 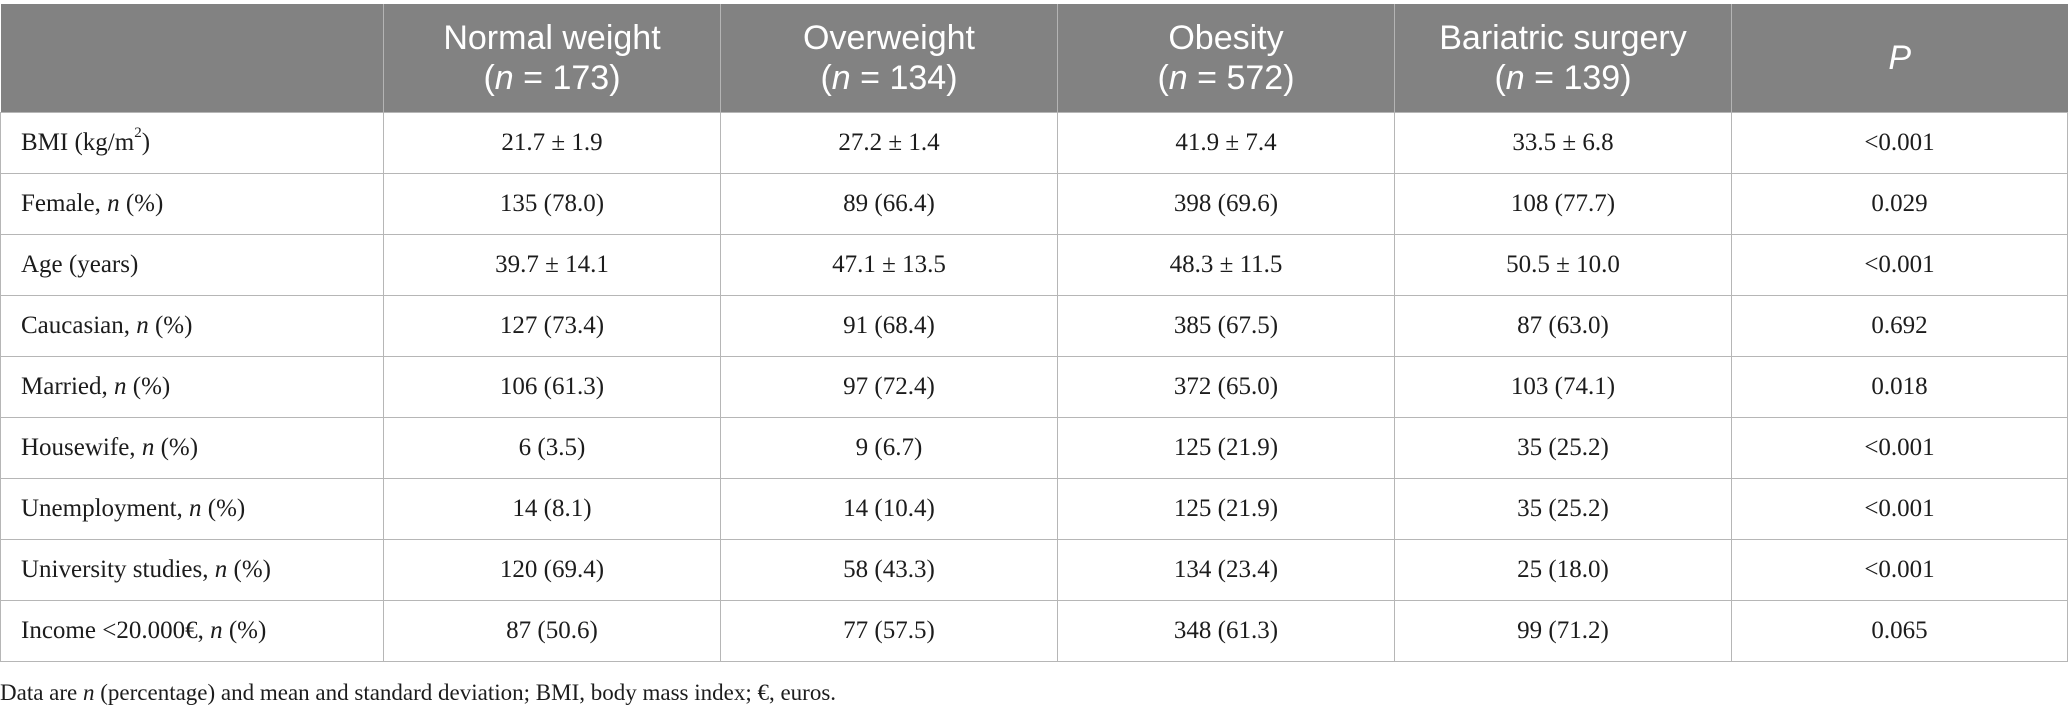 What do you see at coordinates (1563, 204) in the screenshot?
I see `table-cell: 108 (77.7)` at bounding box center [1563, 204].